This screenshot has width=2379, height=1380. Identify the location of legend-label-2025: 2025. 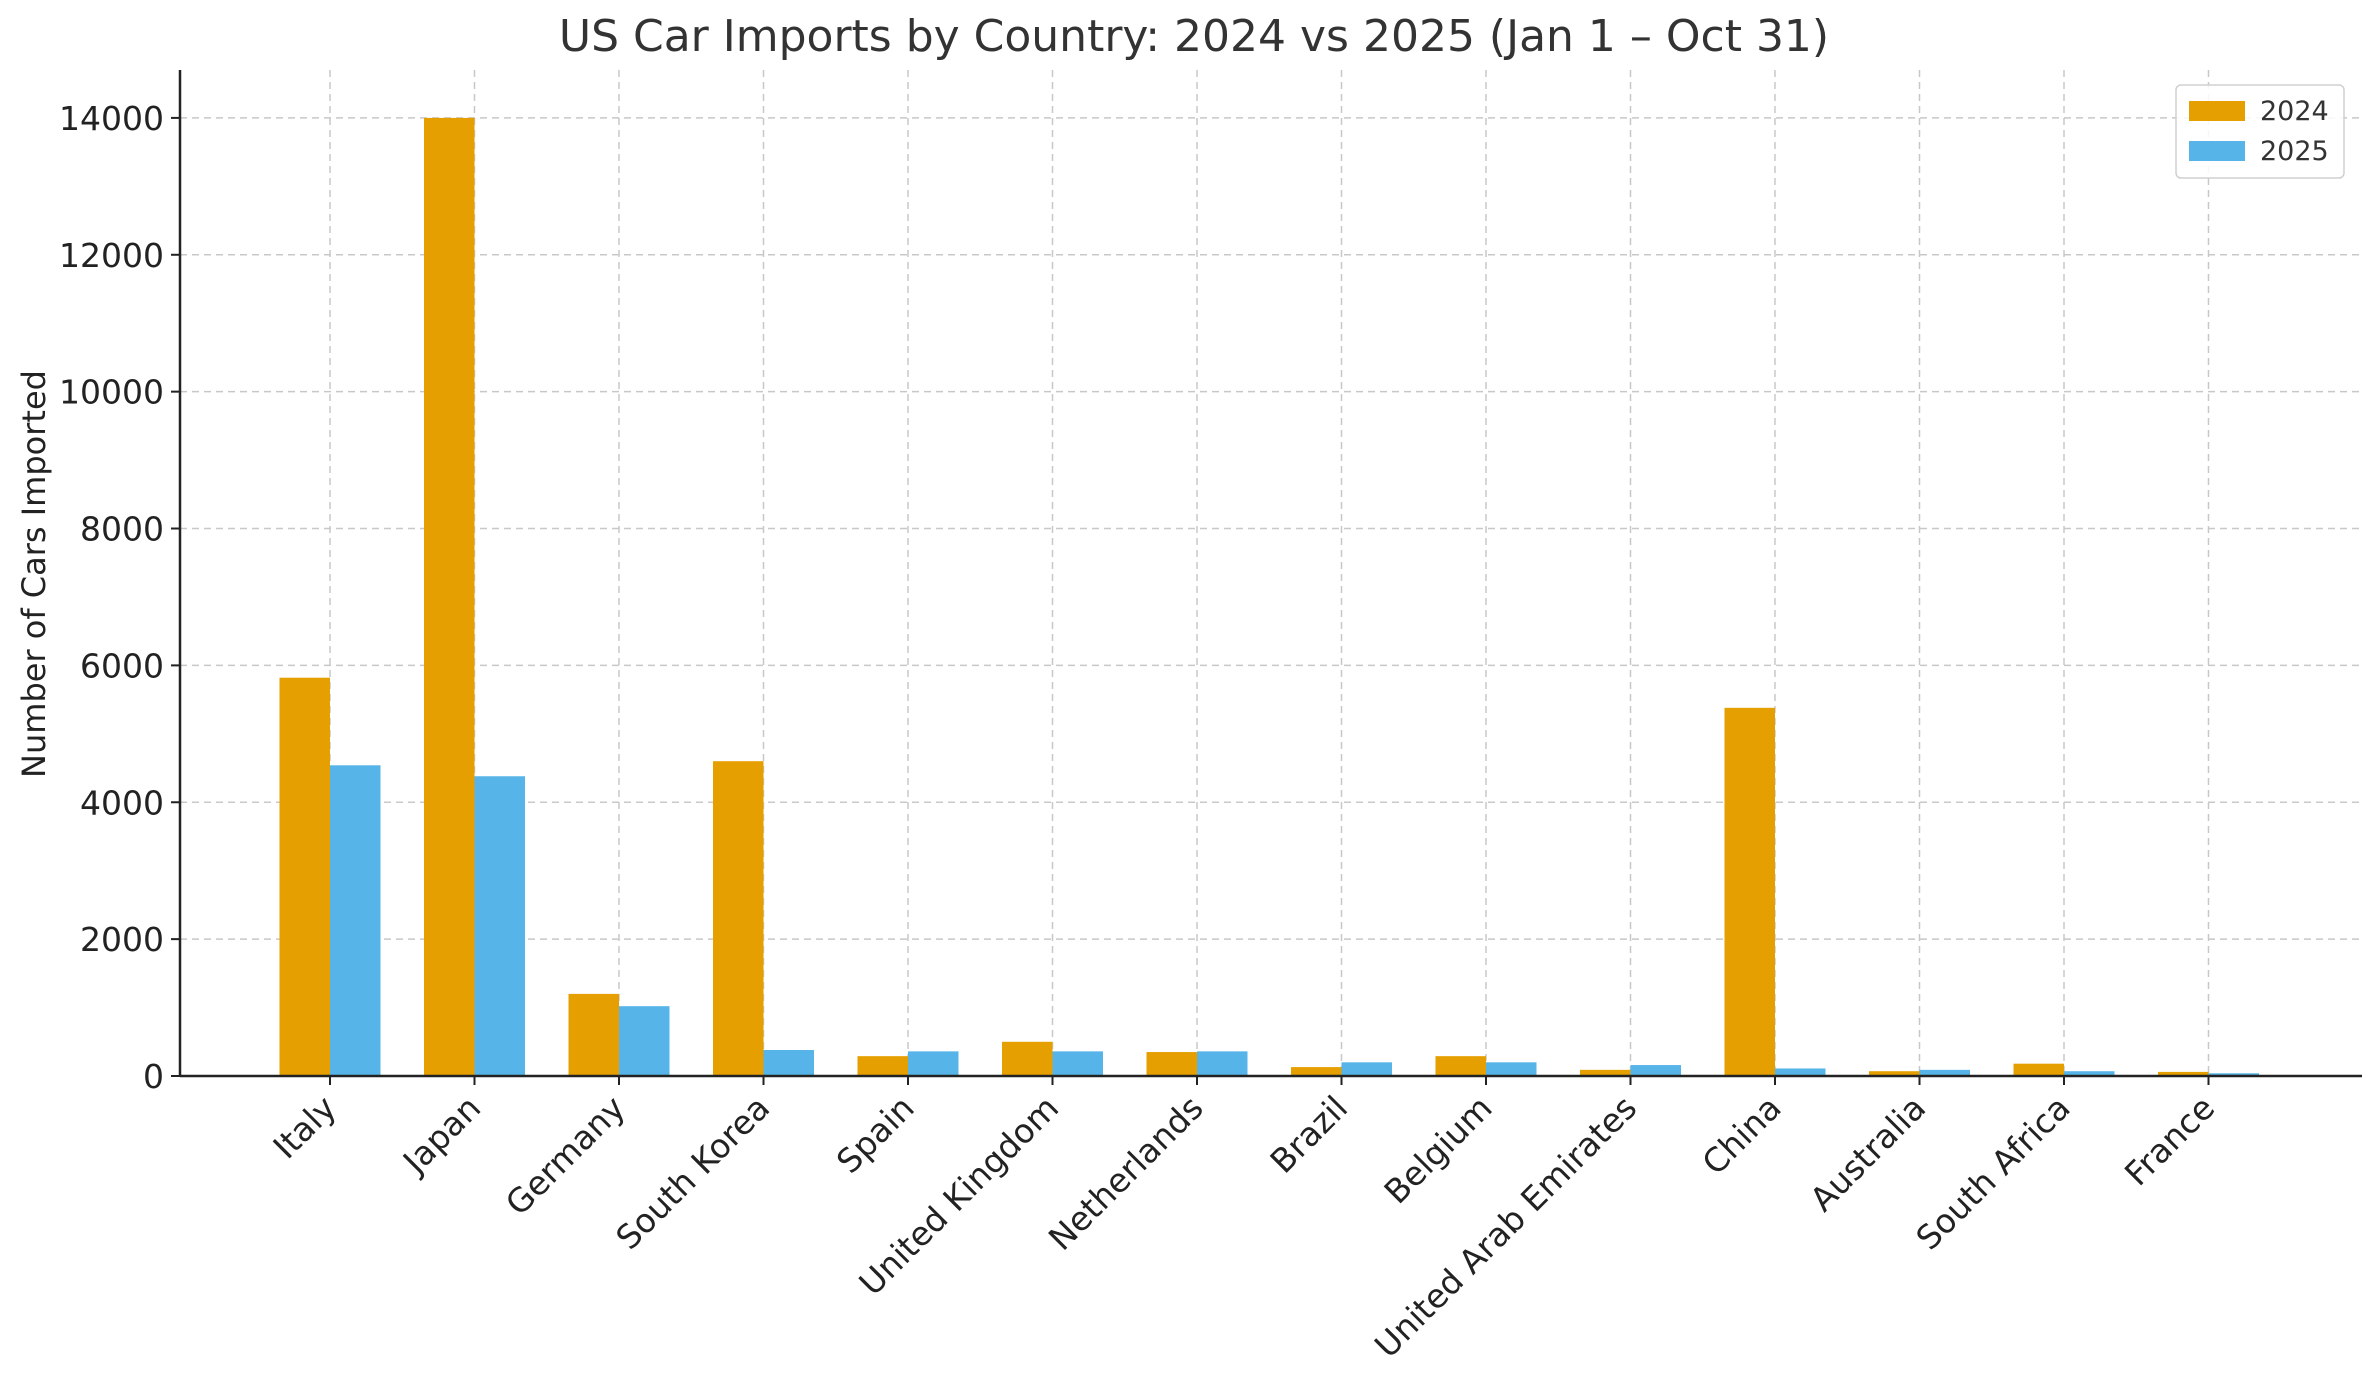
(2294, 151).